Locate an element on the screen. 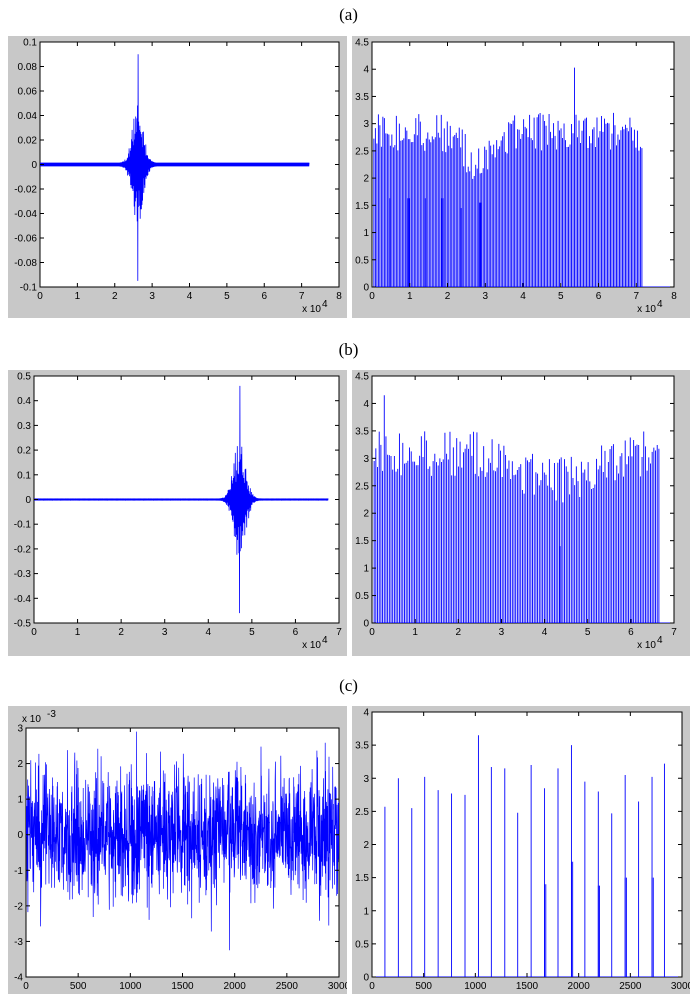  y-multiplier: x 10 is located at coordinates (31, 719).